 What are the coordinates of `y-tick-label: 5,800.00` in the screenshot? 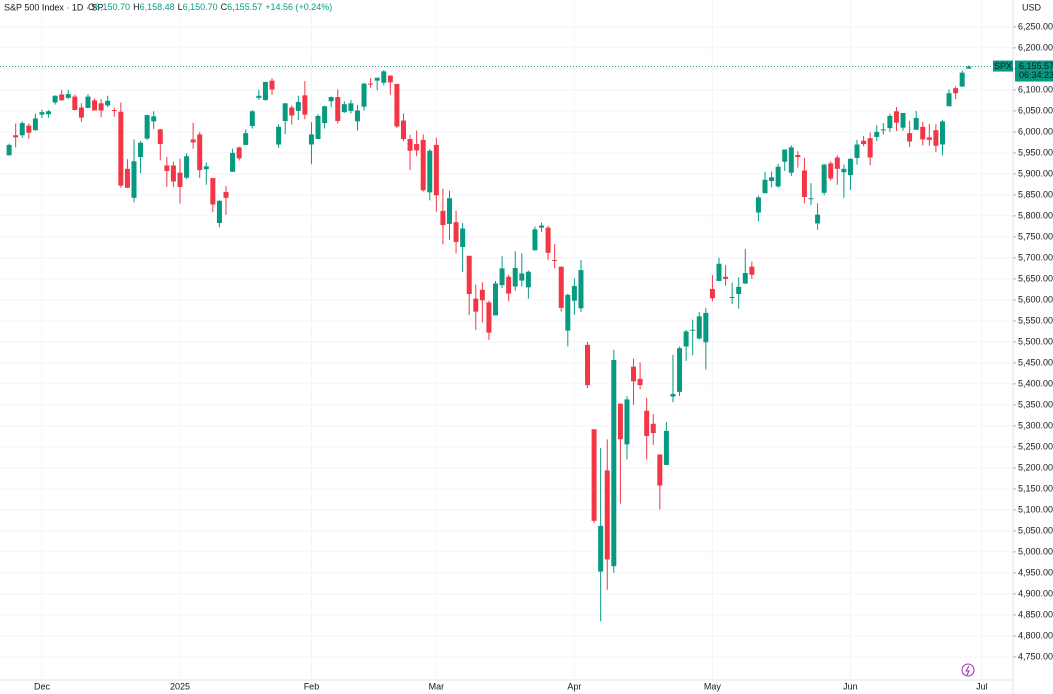 It's located at (1035, 215).